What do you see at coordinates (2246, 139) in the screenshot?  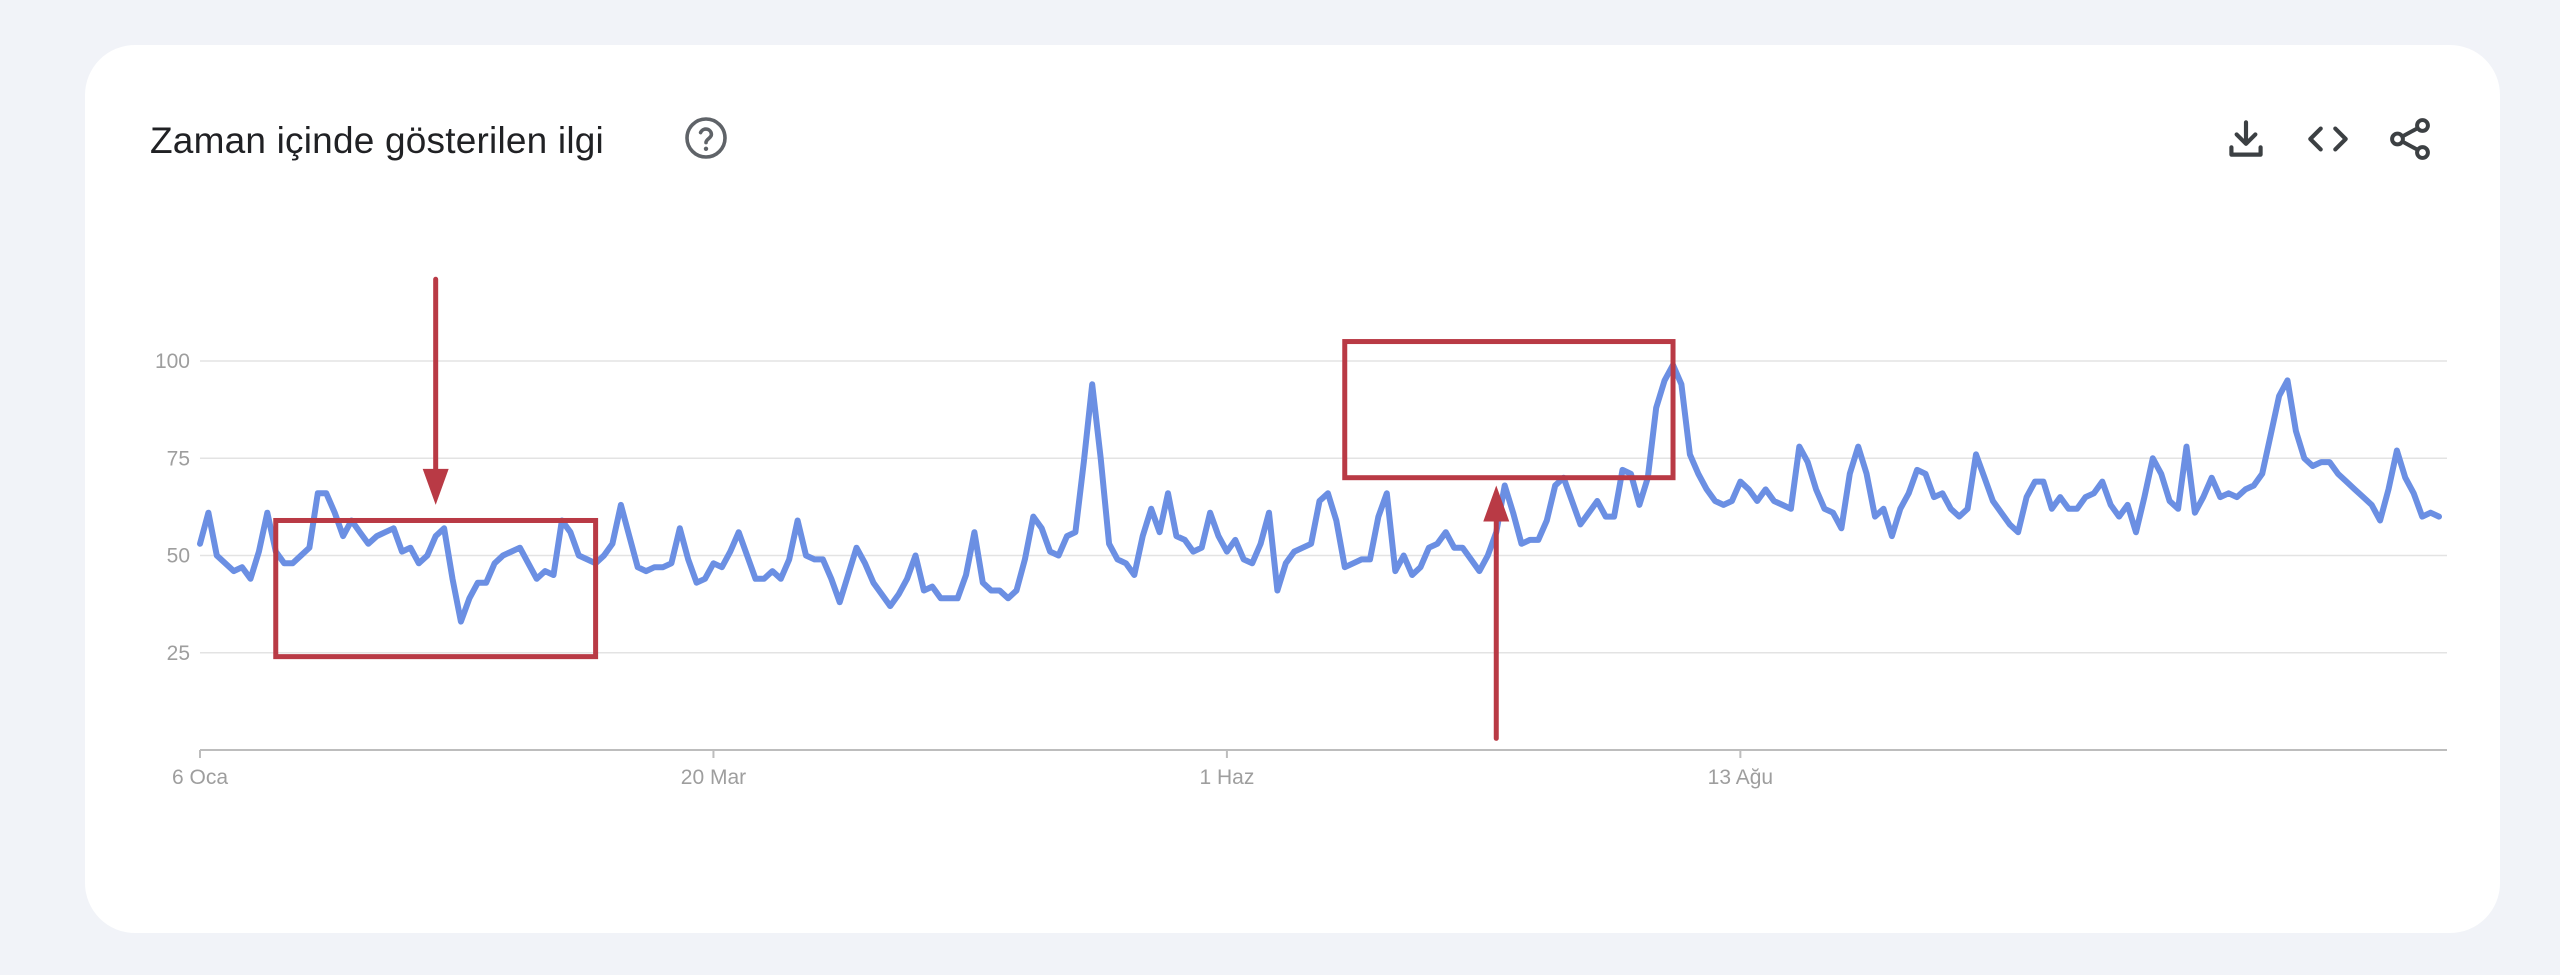 I see `download-icon` at bounding box center [2246, 139].